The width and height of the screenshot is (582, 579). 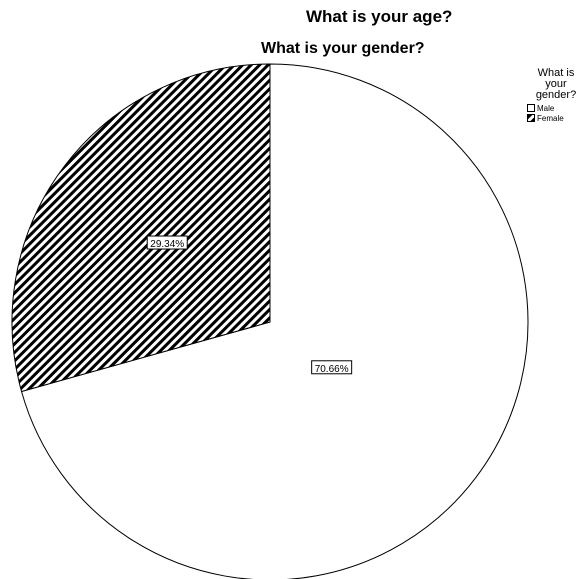 What do you see at coordinates (343, 48) in the screenshot?
I see `chart-subtitle: What is your gender?` at bounding box center [343, 48].